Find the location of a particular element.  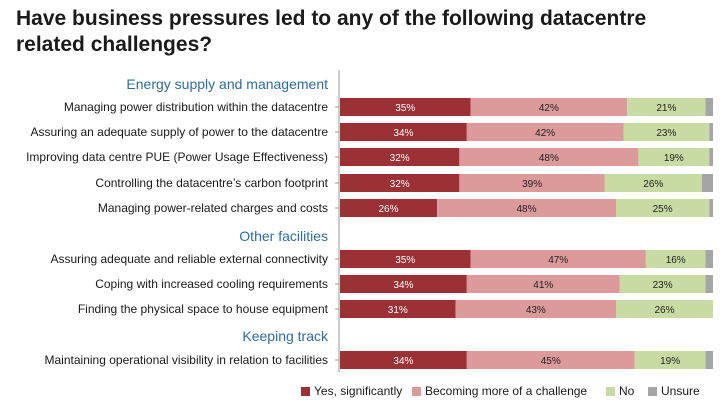

group-label: Other facilities is located at coordinates (283, 236).